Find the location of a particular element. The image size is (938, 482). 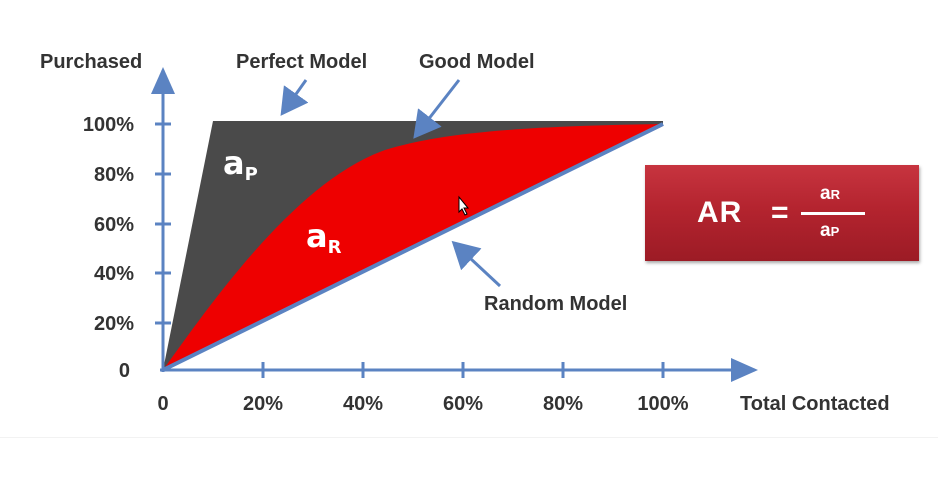

y-tick-label: 100% is located at coordinates (108, 125).